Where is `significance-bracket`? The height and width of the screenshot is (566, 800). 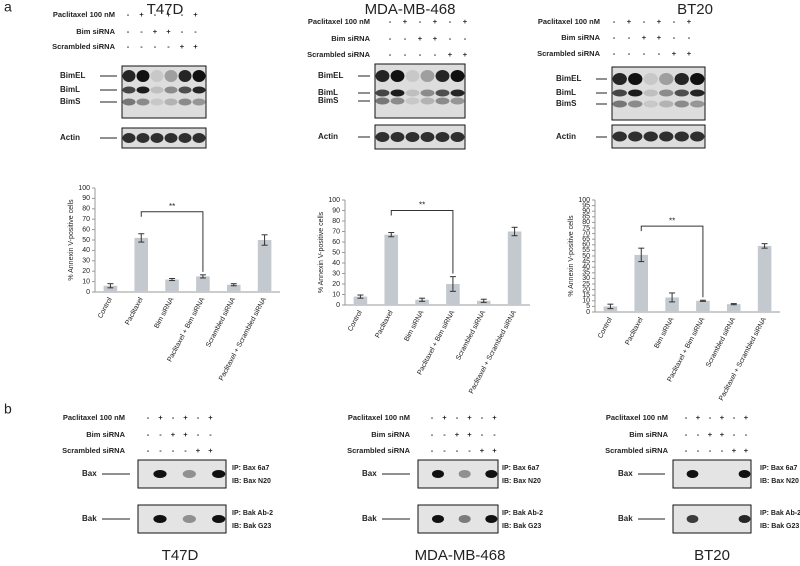
significance-bracket is located at coordinates (422, 242).